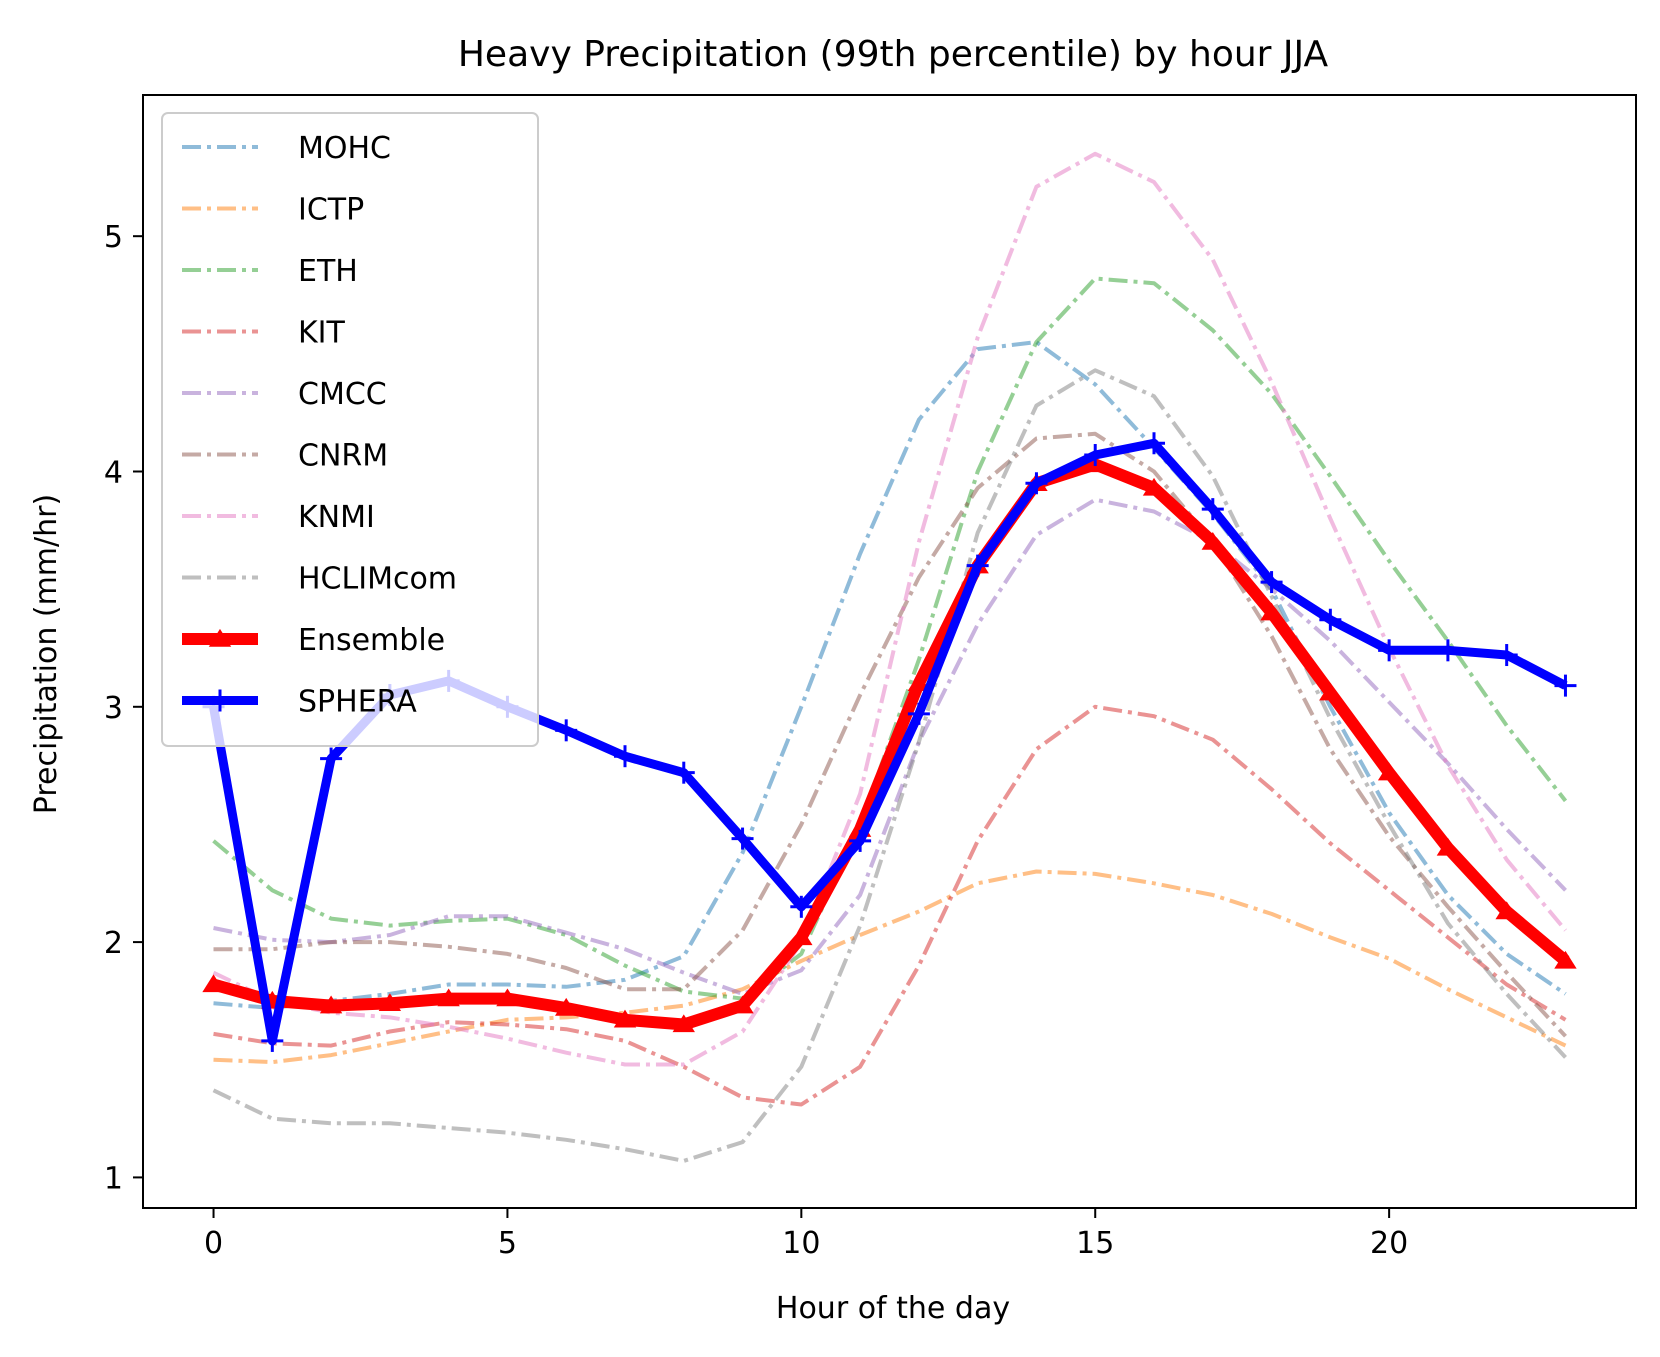 This screenshot has width=1660, height=1357. I want to click on legend-label: SPHERA, so click(357, 702).